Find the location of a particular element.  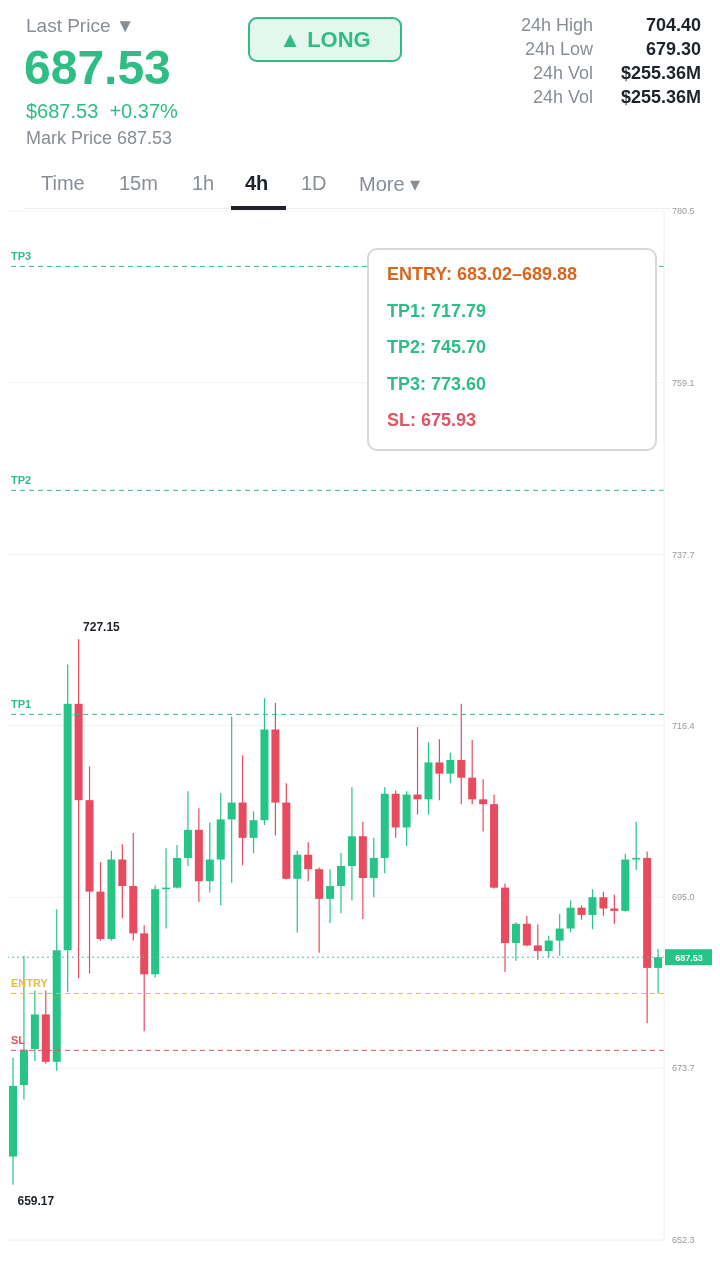

text: 24h High is located at coordinates (556, 25).